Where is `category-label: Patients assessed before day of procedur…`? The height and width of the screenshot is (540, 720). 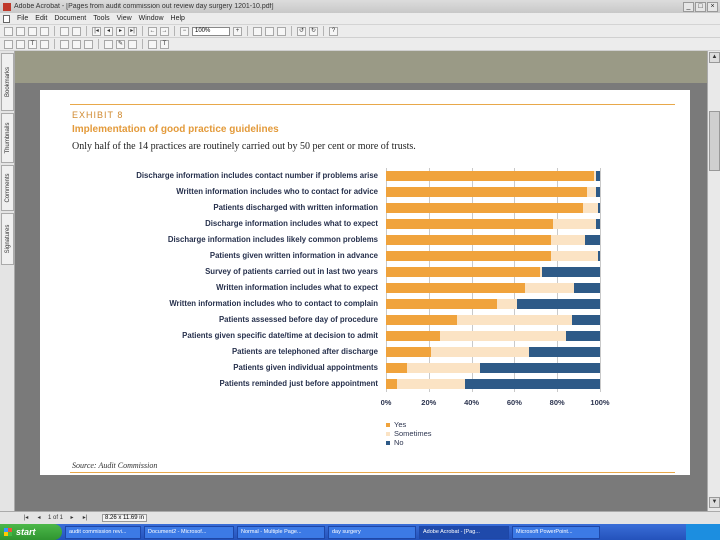 category-label: Patients assessed before day of procedur… is located at coordinates (298, 319).